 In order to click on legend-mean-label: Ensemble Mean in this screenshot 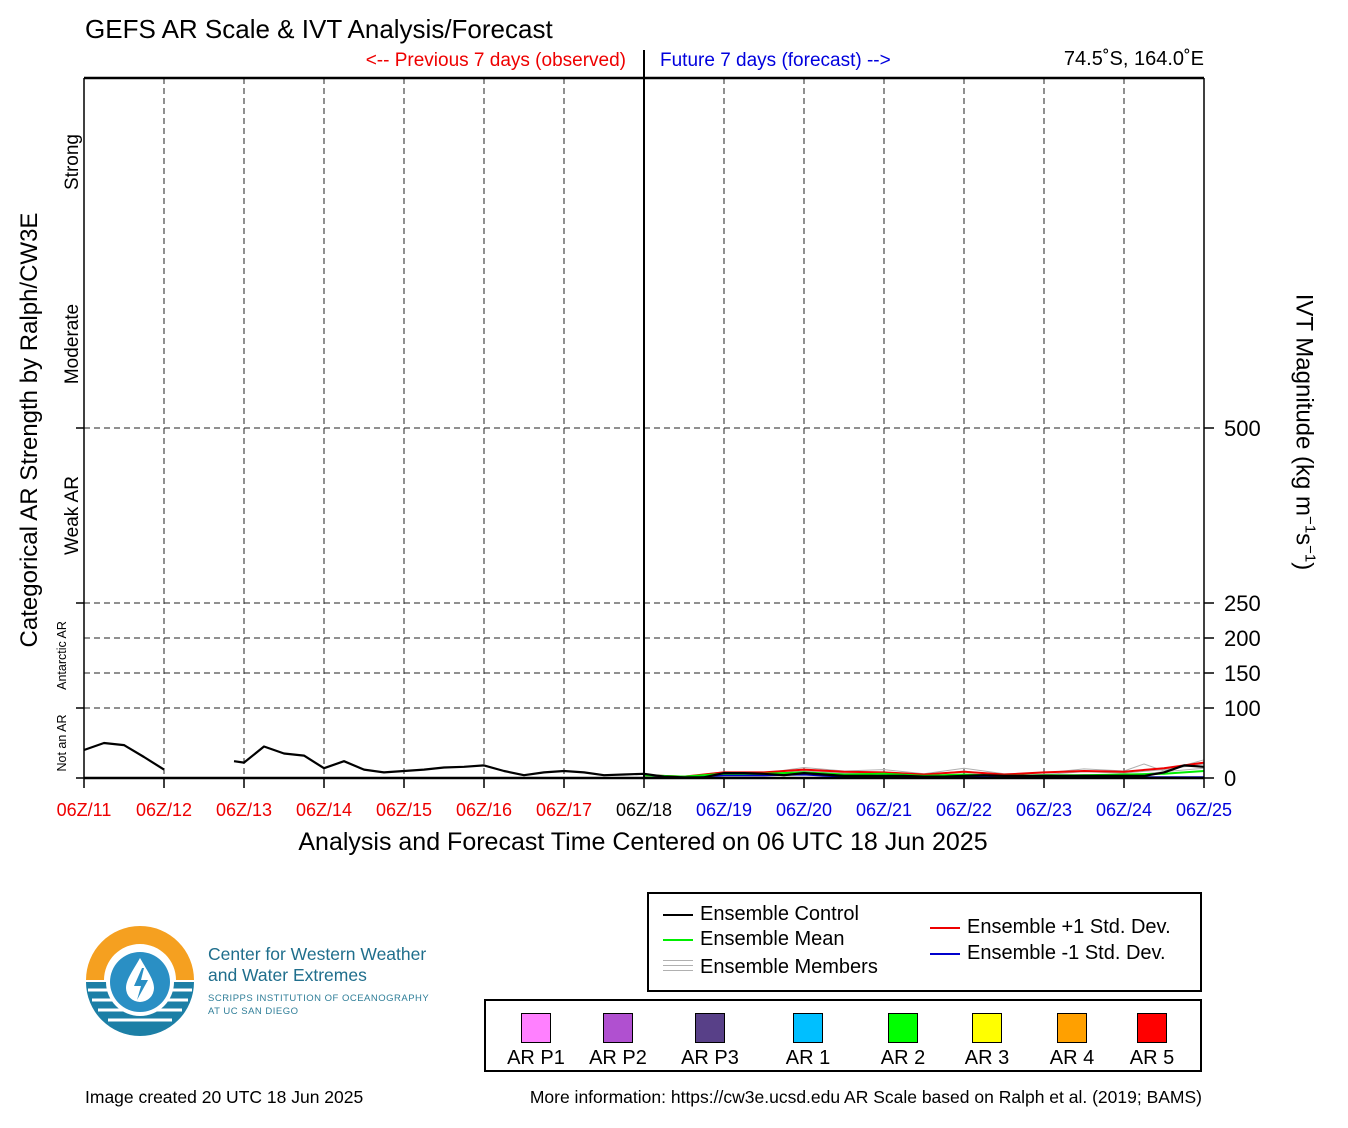, I will do `click(772, 939)`.